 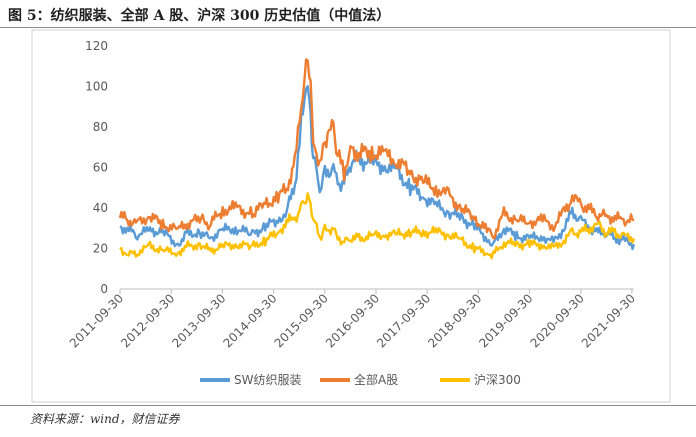 What do you see at coordinates (104, 289) in the screenshot?
I see `y-tick-label: 0` at bounding box center [104, 289].